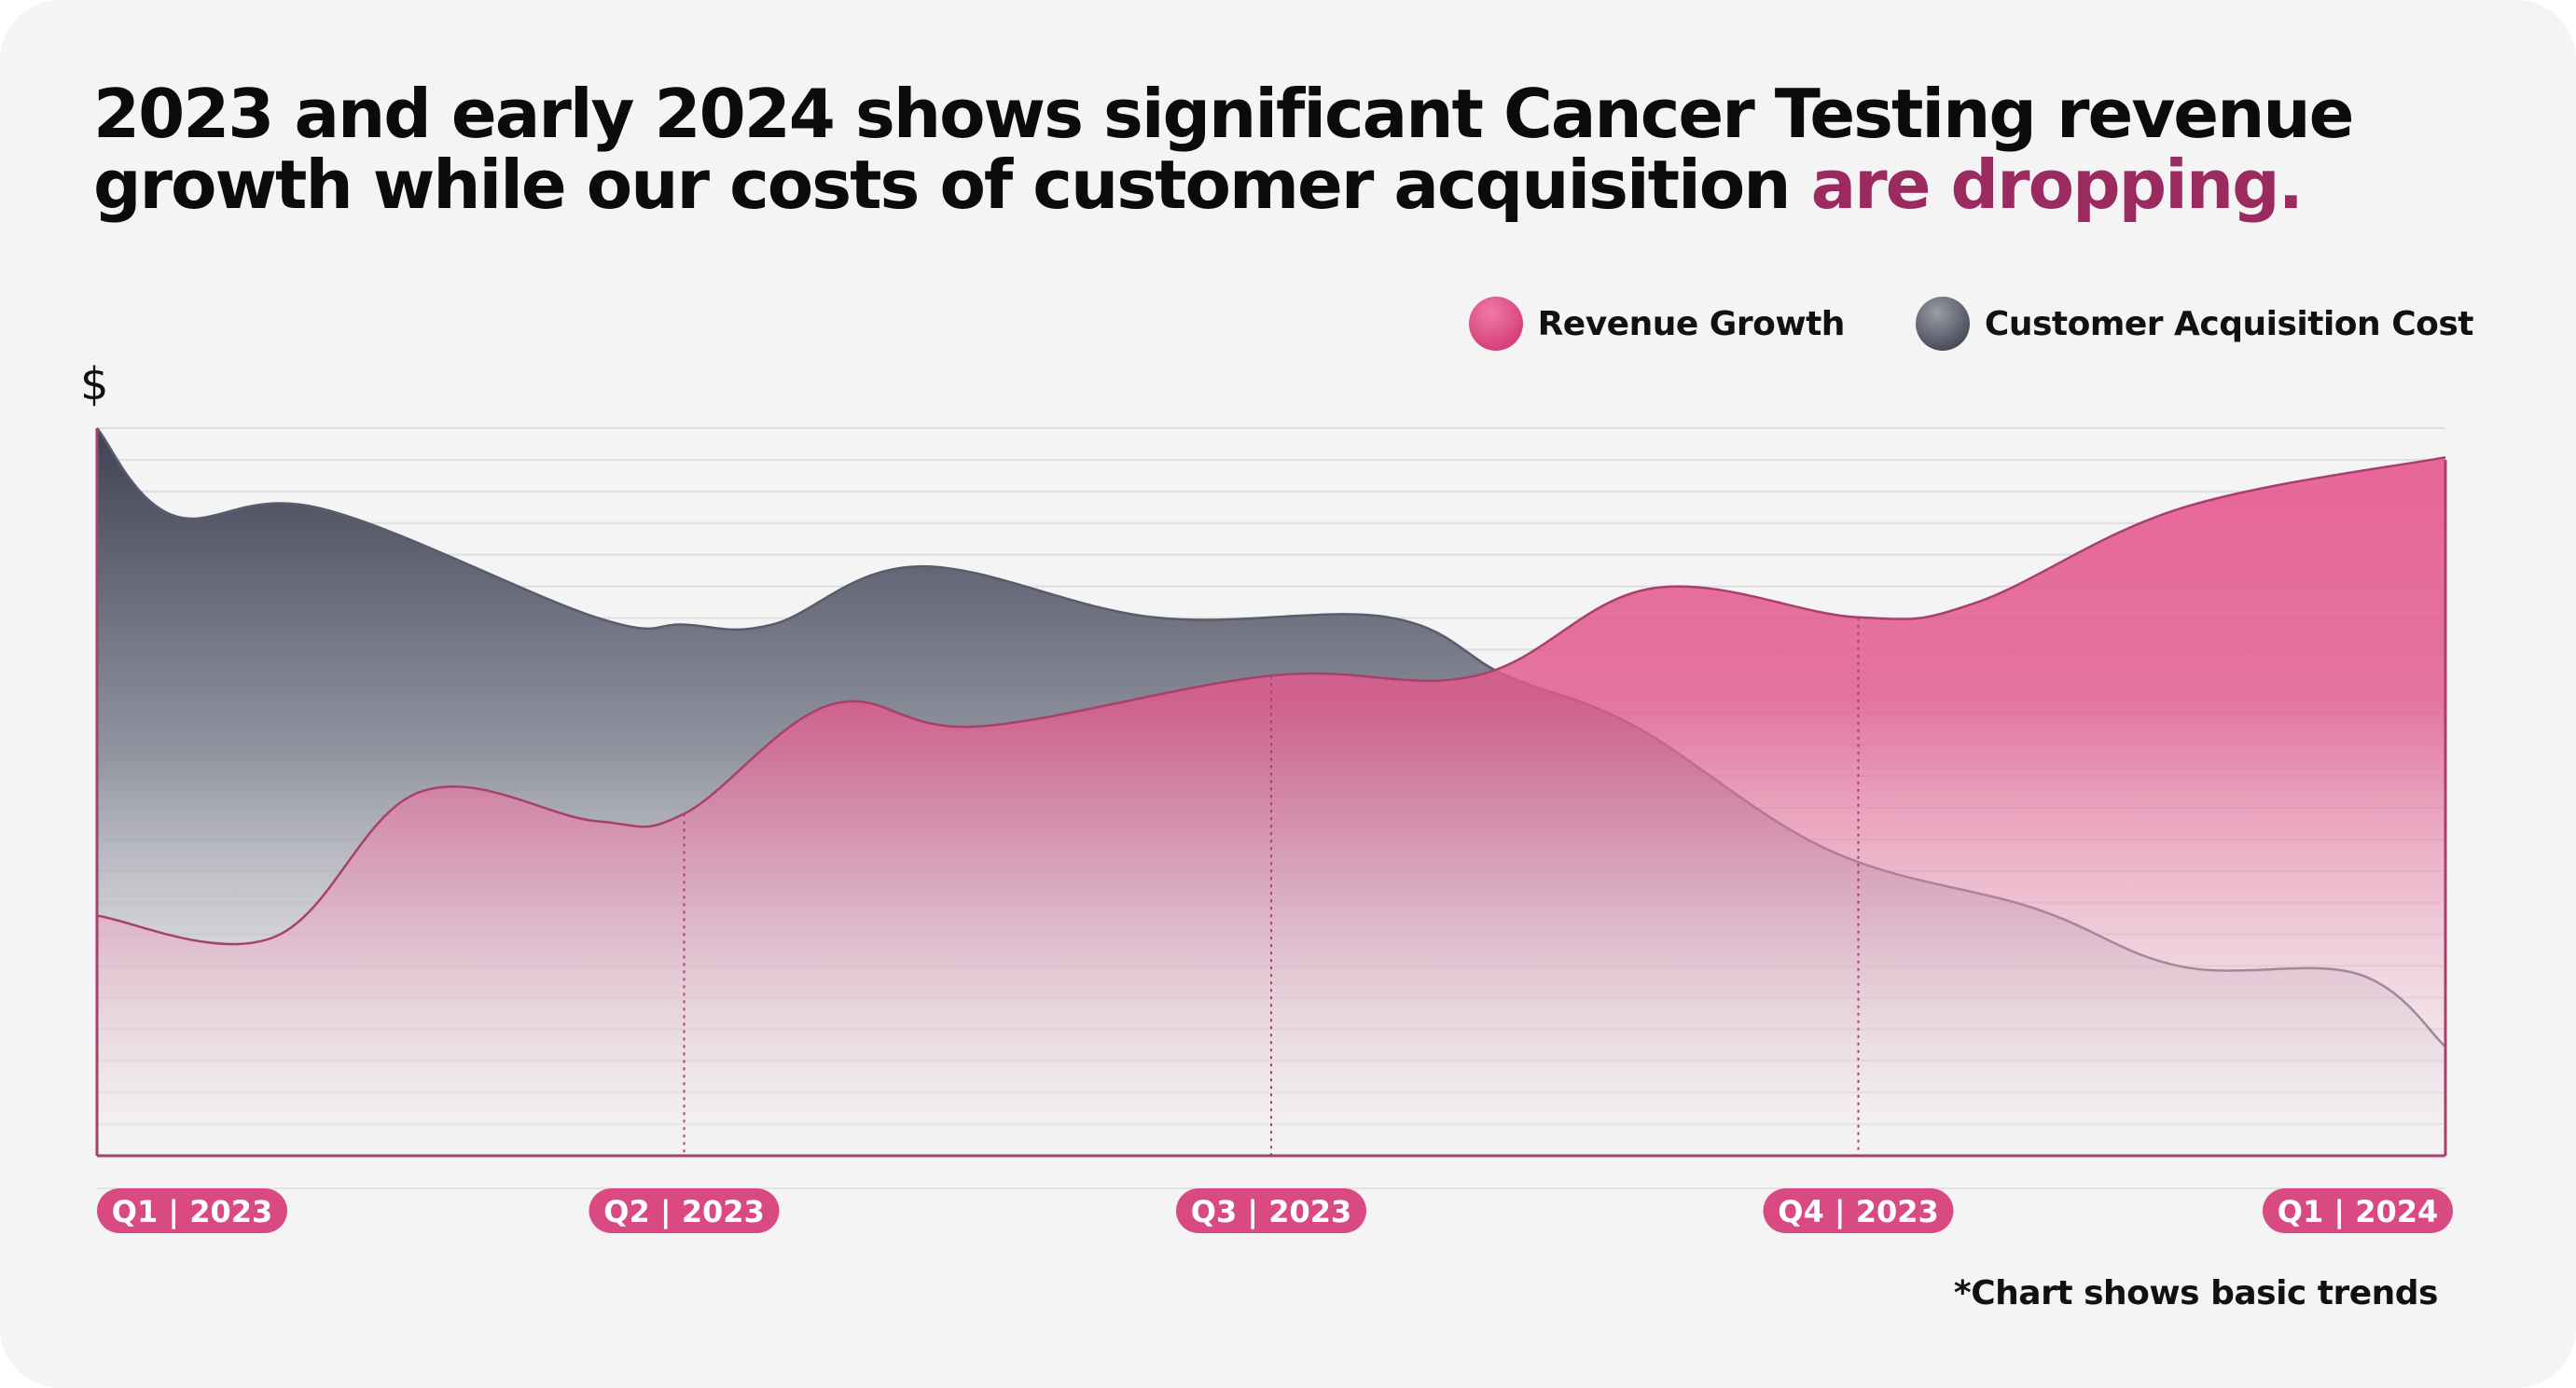  I want to click on tick-text: Q3 | 2023, so click(1271, 1212).